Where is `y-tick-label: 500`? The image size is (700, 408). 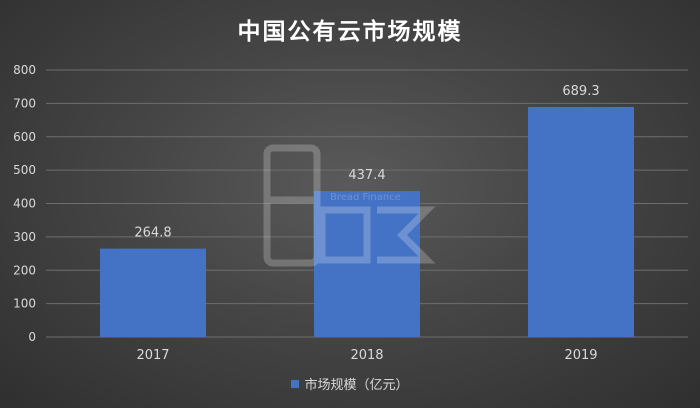
y-tick-label: 500 is located at coordinates (24, 170).